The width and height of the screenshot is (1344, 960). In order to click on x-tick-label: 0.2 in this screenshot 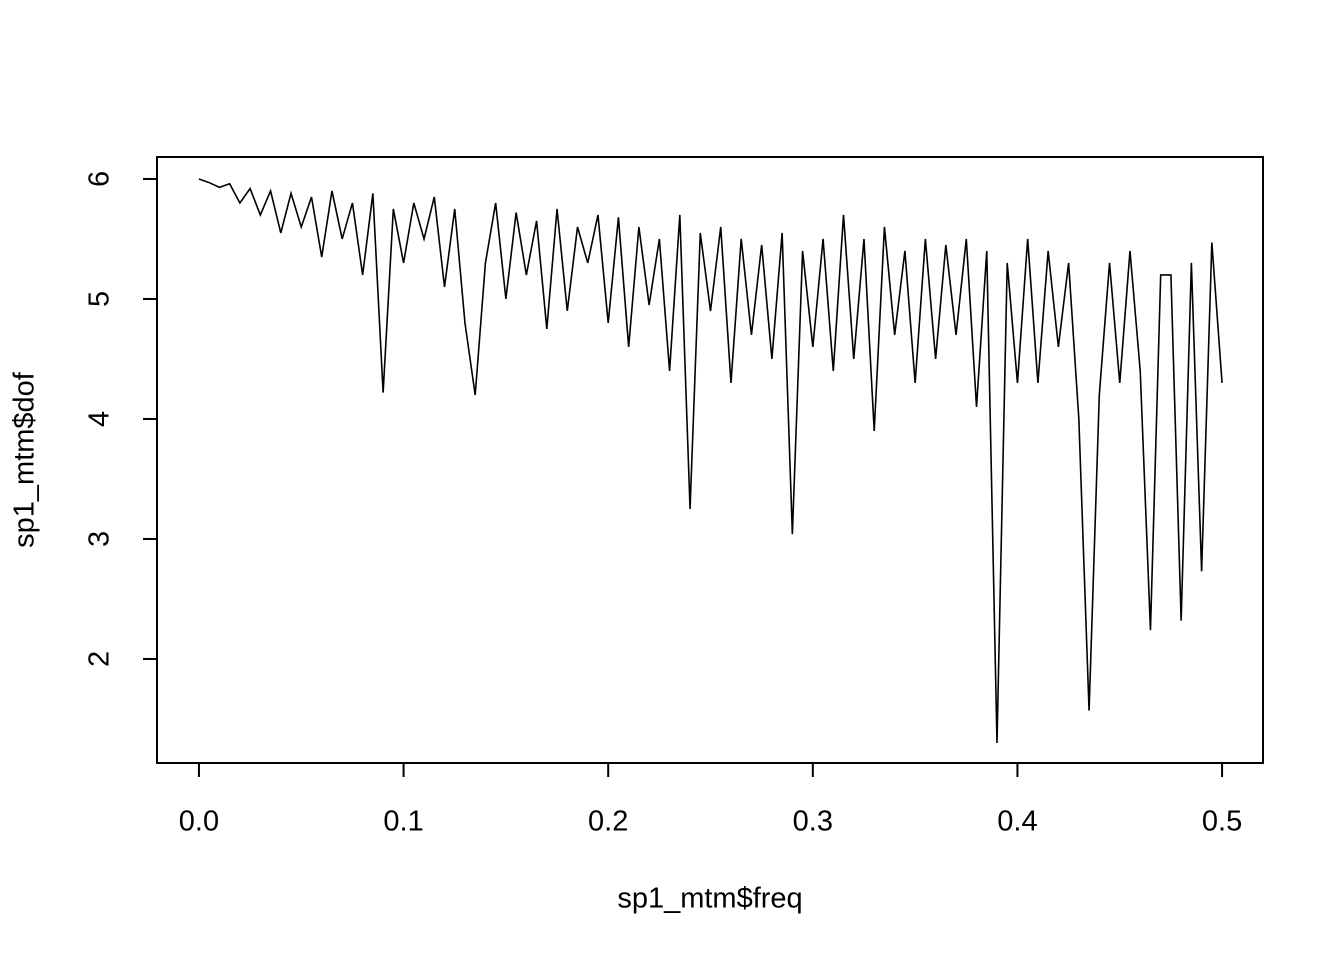, I will do `click(608, 822)`.